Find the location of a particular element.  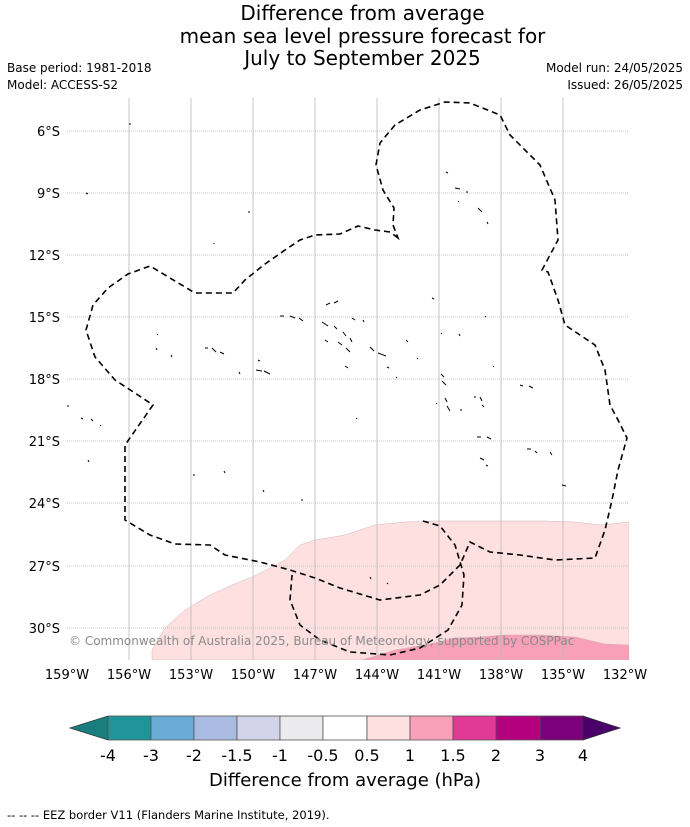

lat-label: 12°S is located at coordinates (44, 256).